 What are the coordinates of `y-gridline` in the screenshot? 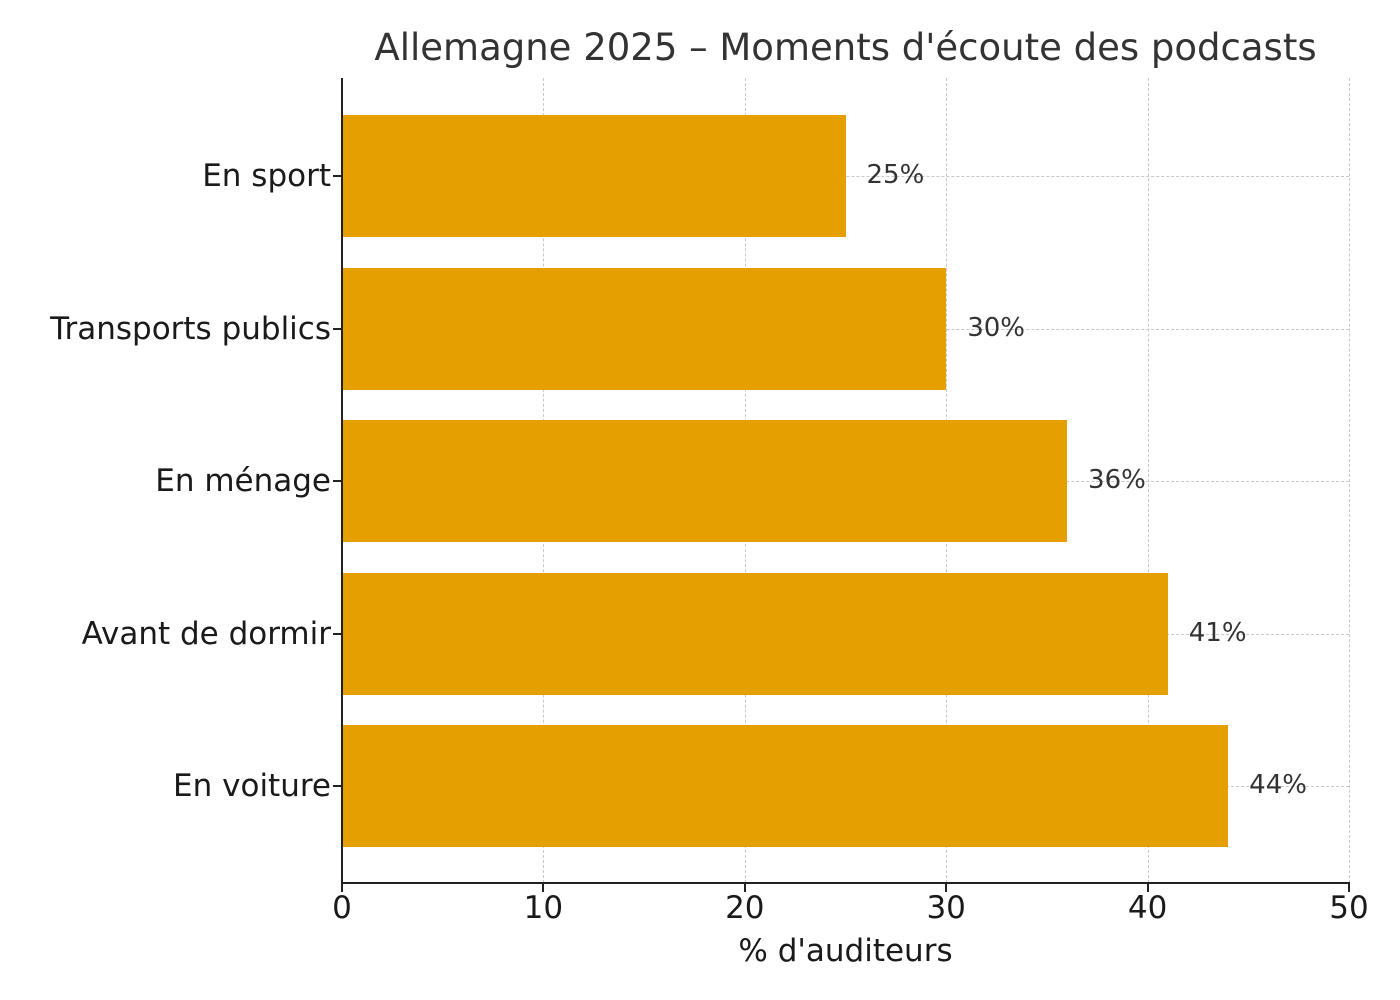 It's located at (845, 176).